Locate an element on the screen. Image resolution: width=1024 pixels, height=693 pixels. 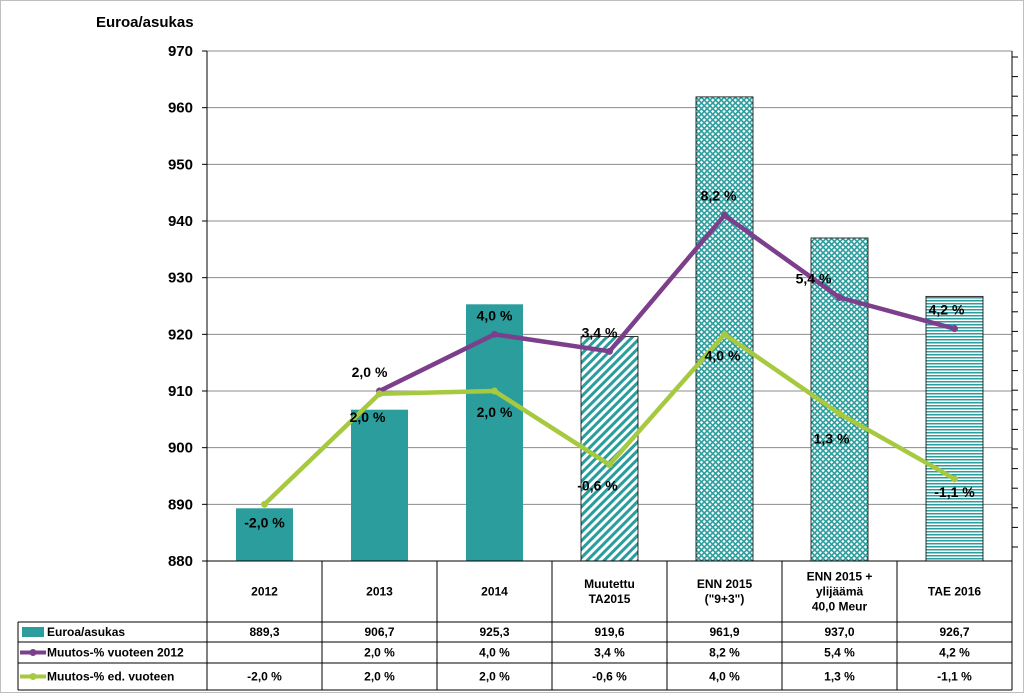
data-label: 8,2 % is located at coordinates (719, 195).